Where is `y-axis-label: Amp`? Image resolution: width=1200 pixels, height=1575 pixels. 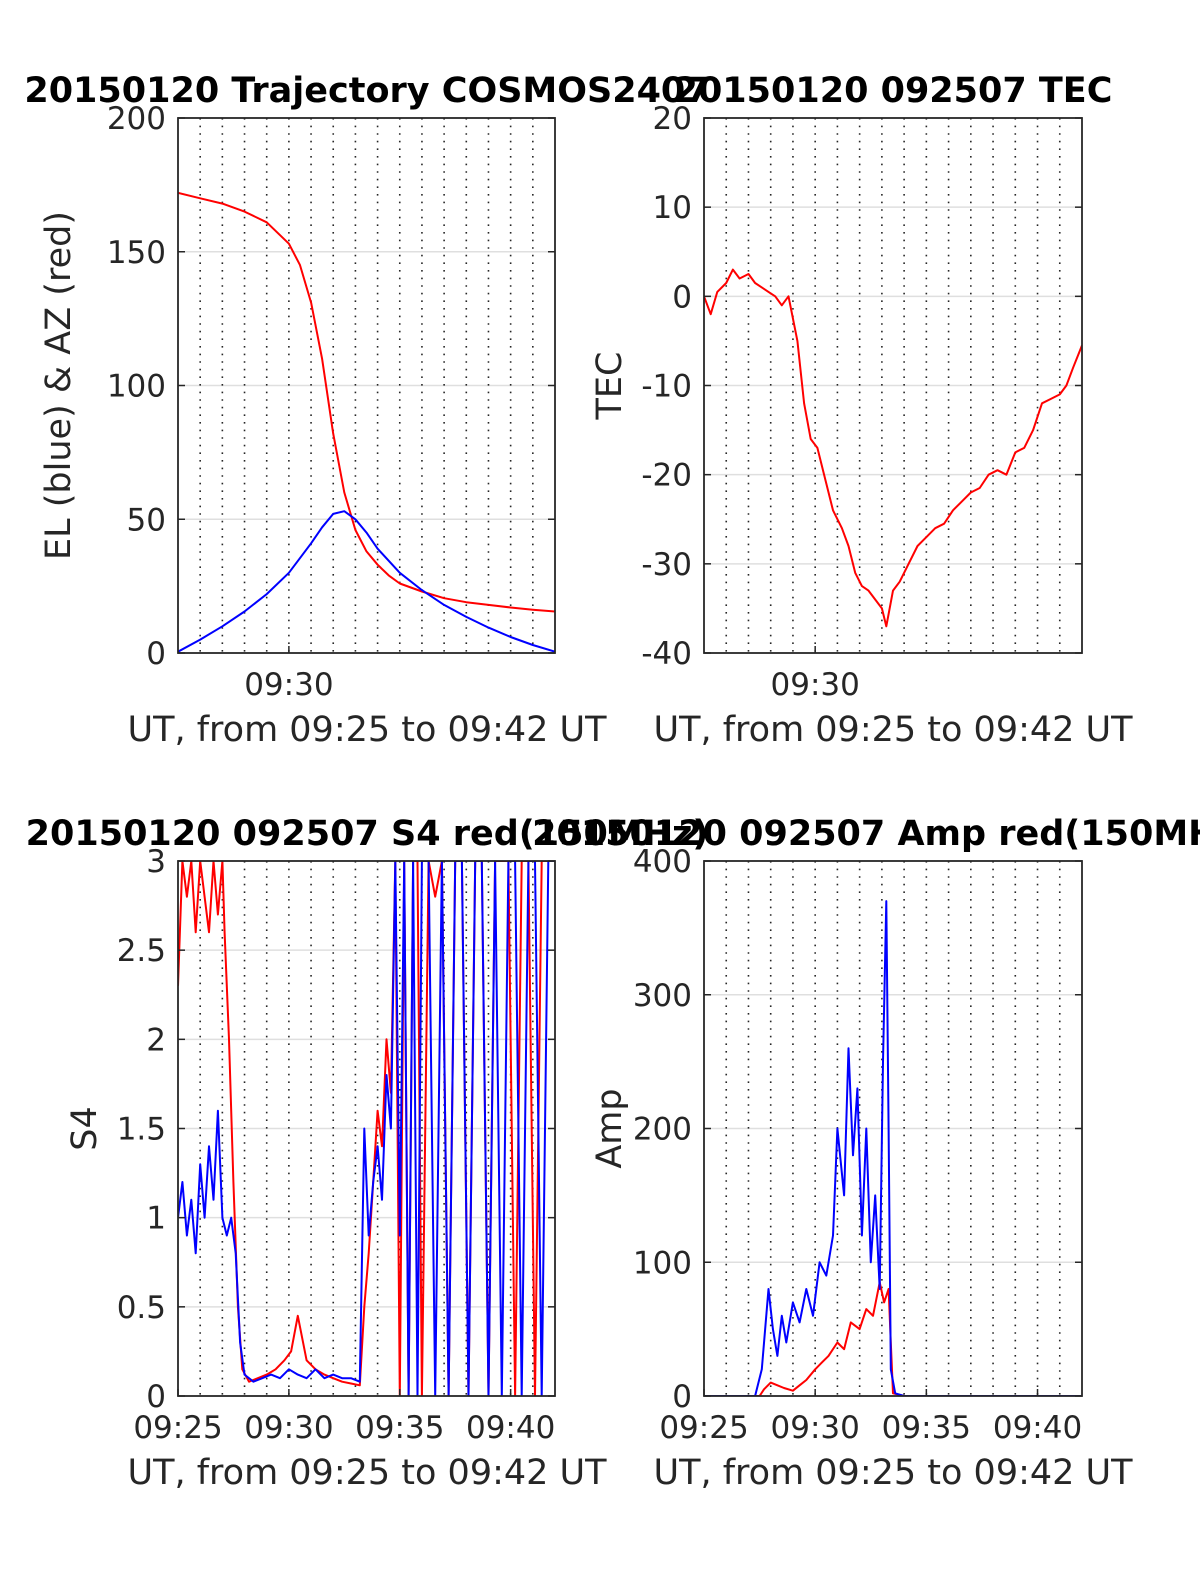
y-axis-label: Amp is located at coordinates (610, 1128).